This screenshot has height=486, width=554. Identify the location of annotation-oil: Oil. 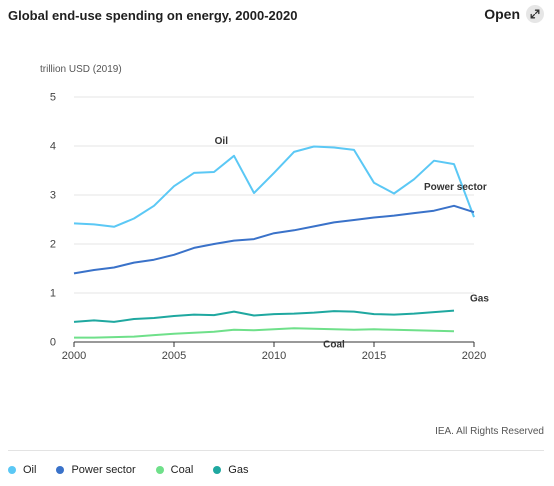
(222, 141).